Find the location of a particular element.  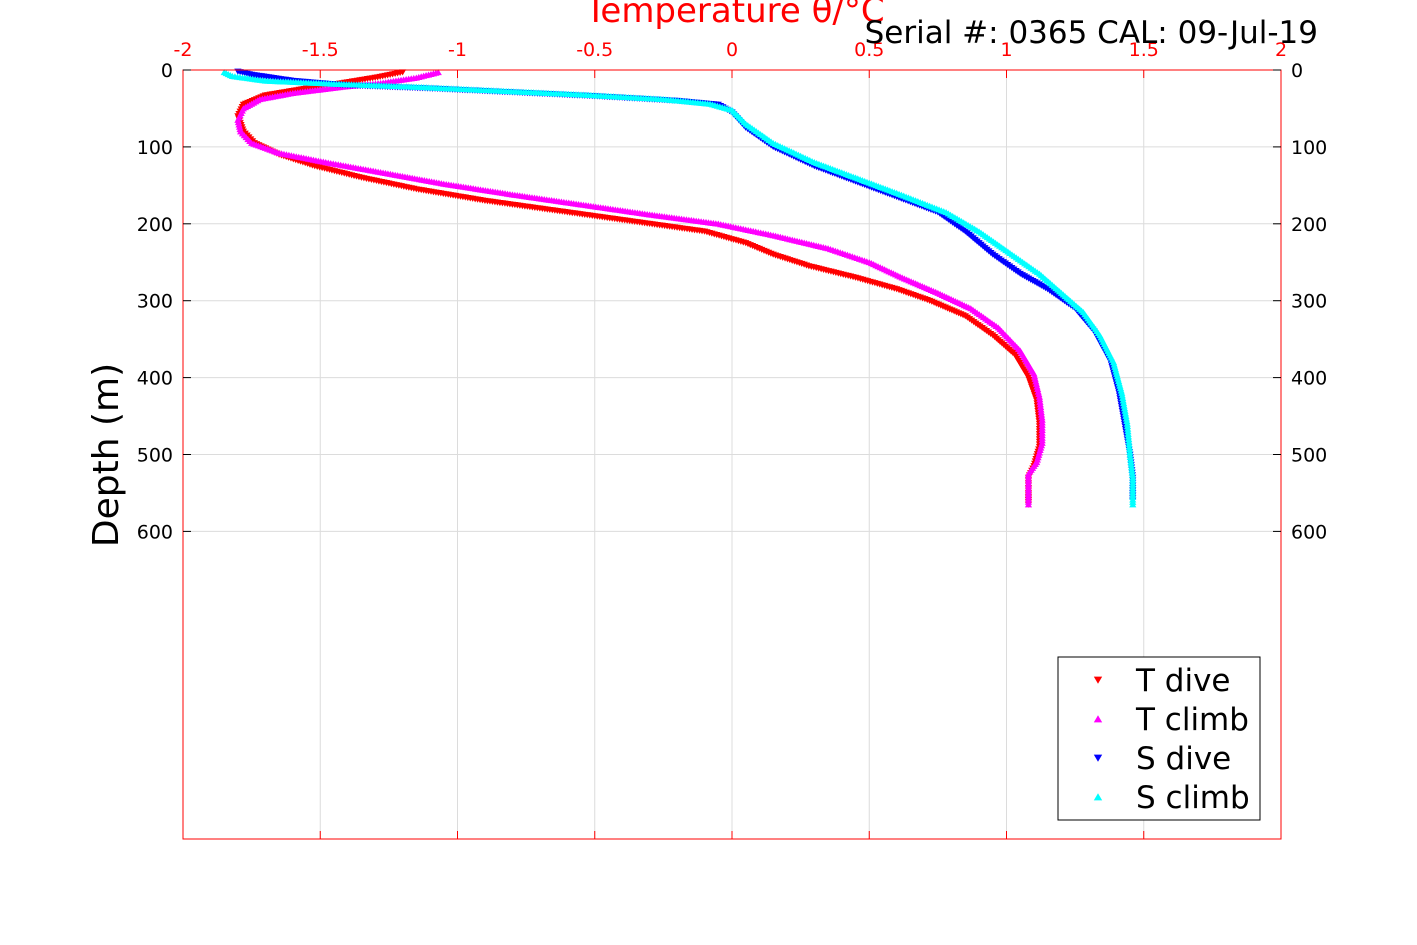

x-tick-label: 2 is located at coordinates (1281, 50).